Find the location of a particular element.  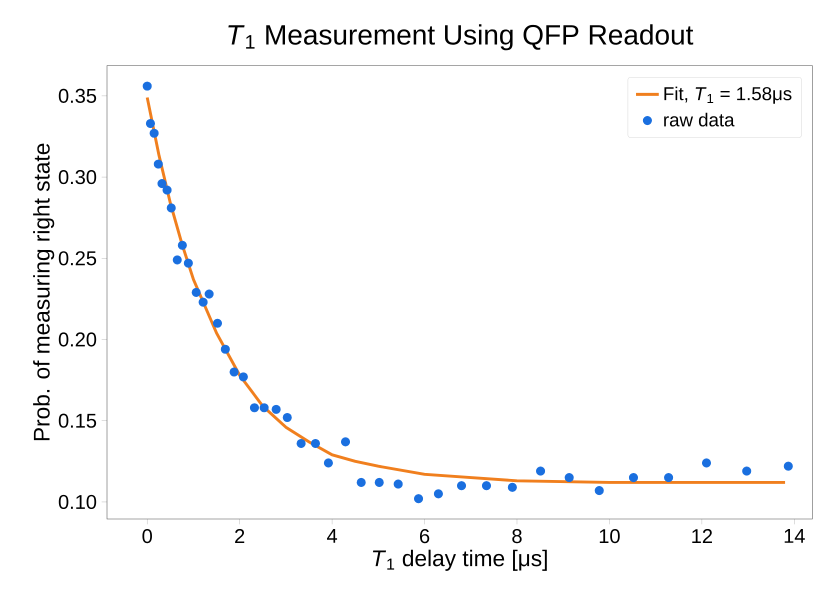

x-tick-label: 10 is located at coordinates (610, 536).